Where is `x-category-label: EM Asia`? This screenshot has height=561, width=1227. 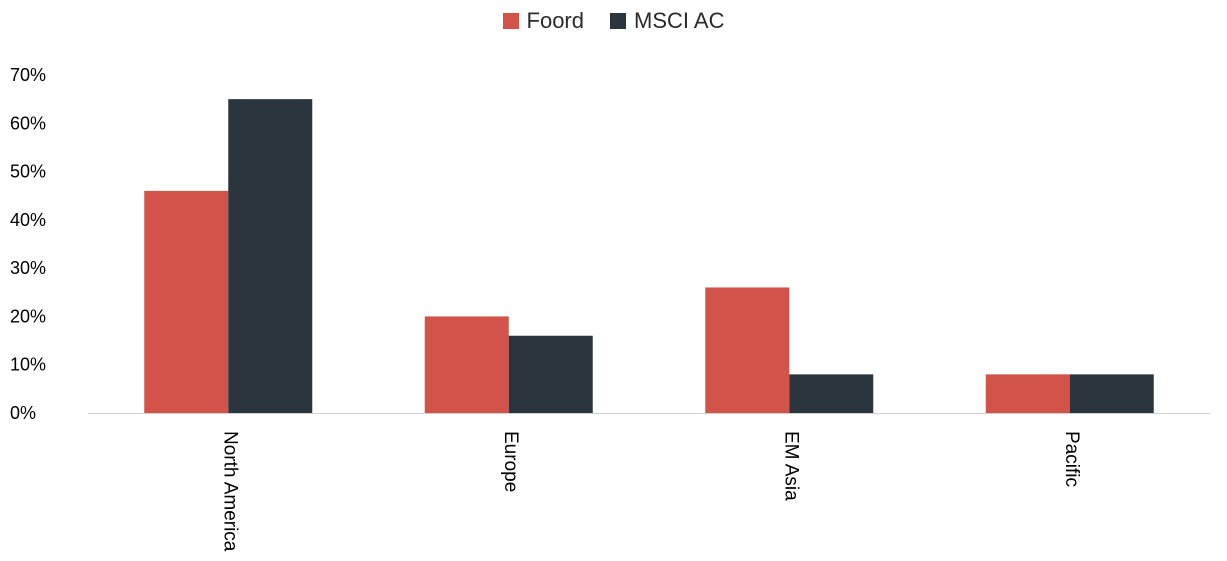 x-category-label: EM Asia is located at coordinates (790, 466).